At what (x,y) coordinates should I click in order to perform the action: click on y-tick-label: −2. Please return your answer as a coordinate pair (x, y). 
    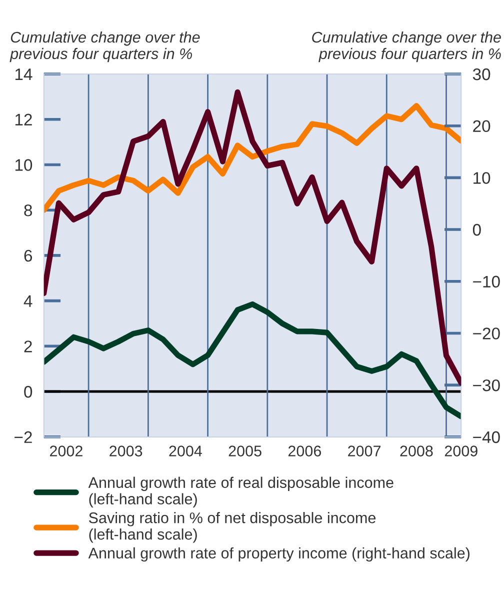
    Looking at the image, I should click on (23, 437).